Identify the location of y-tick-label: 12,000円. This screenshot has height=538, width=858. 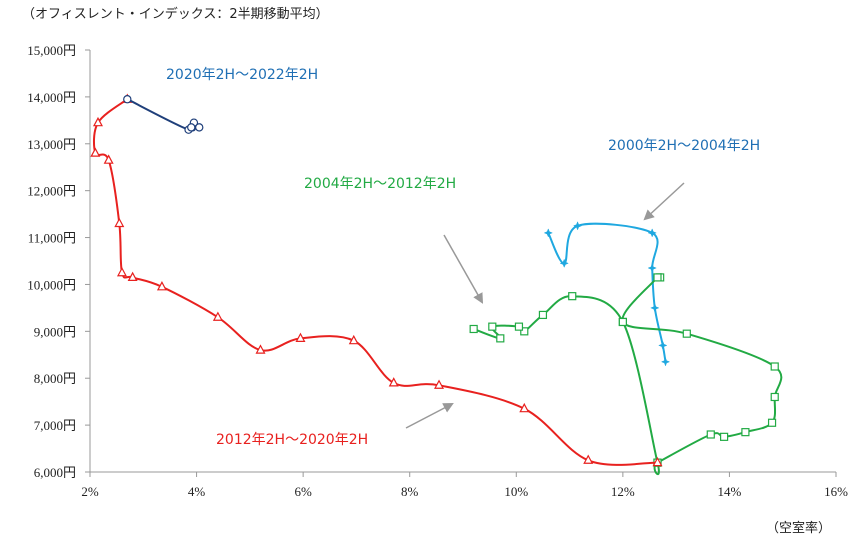
(51, 191).